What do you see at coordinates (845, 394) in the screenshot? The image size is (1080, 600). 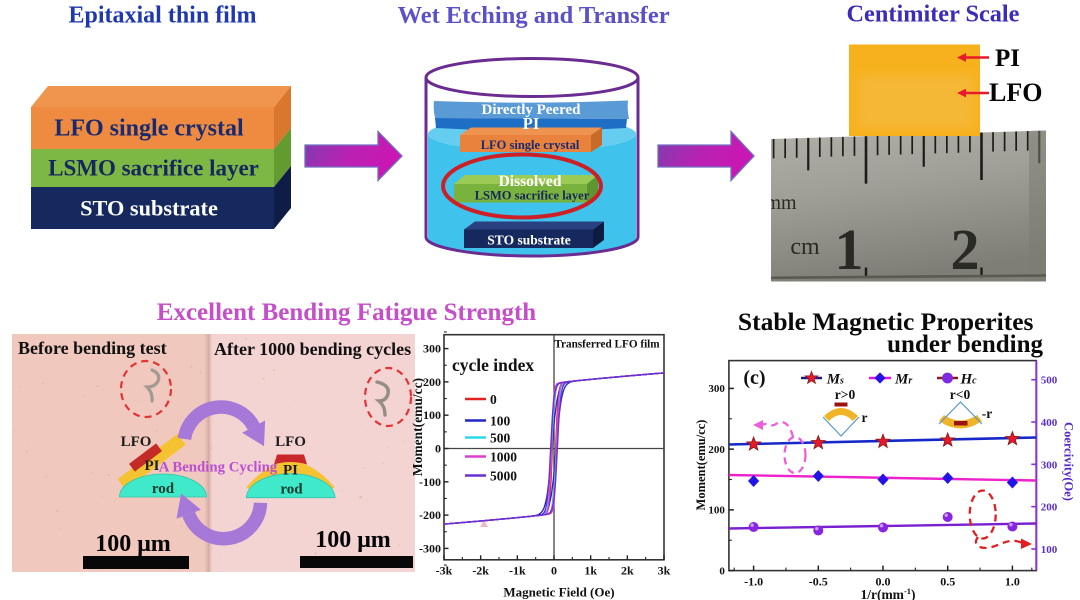 I see `svg-text: r>0` at bounding box center [845, 394].